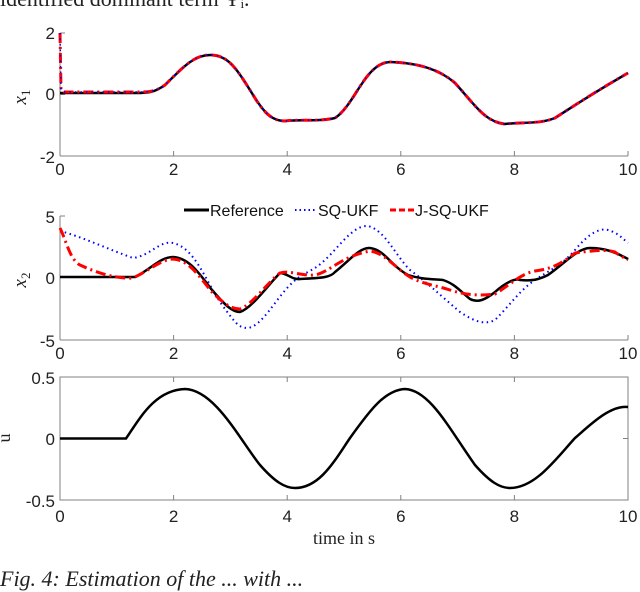  I want to click on y-tick-label: -0.5, so click(40, 501).